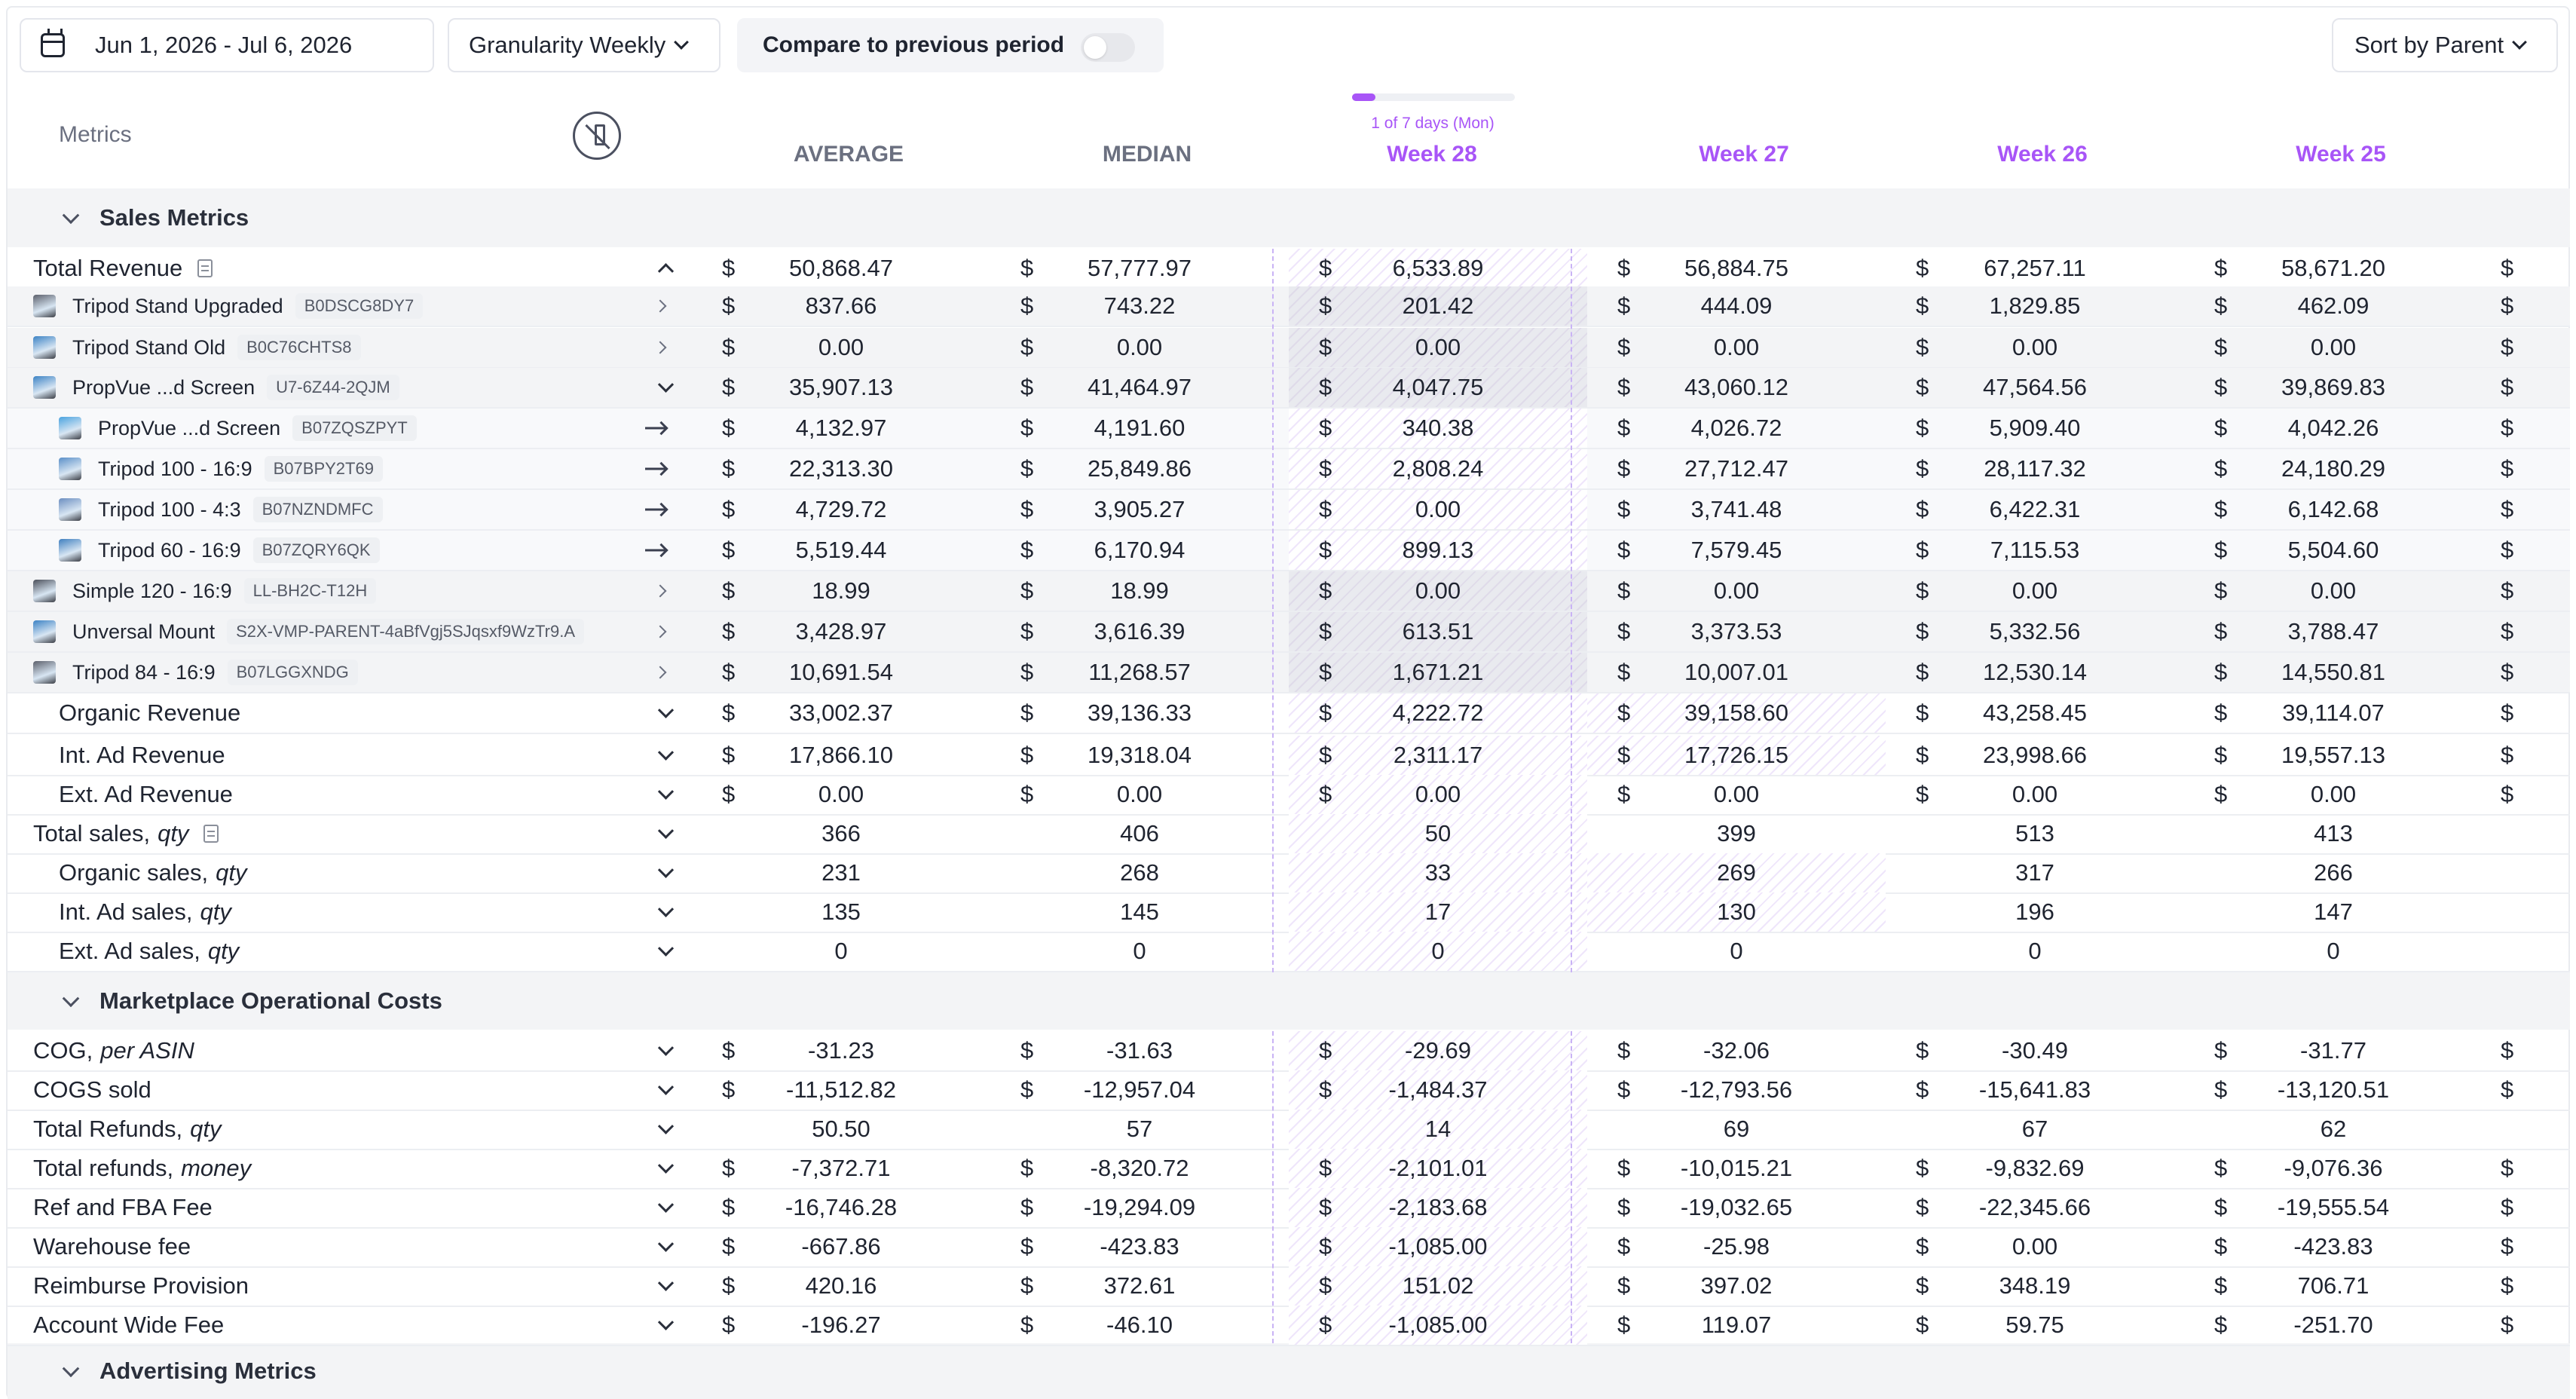  Describe the element at coordinates (1139, 1325) in the screenshot. I see `value-text: -46.10` at that location.